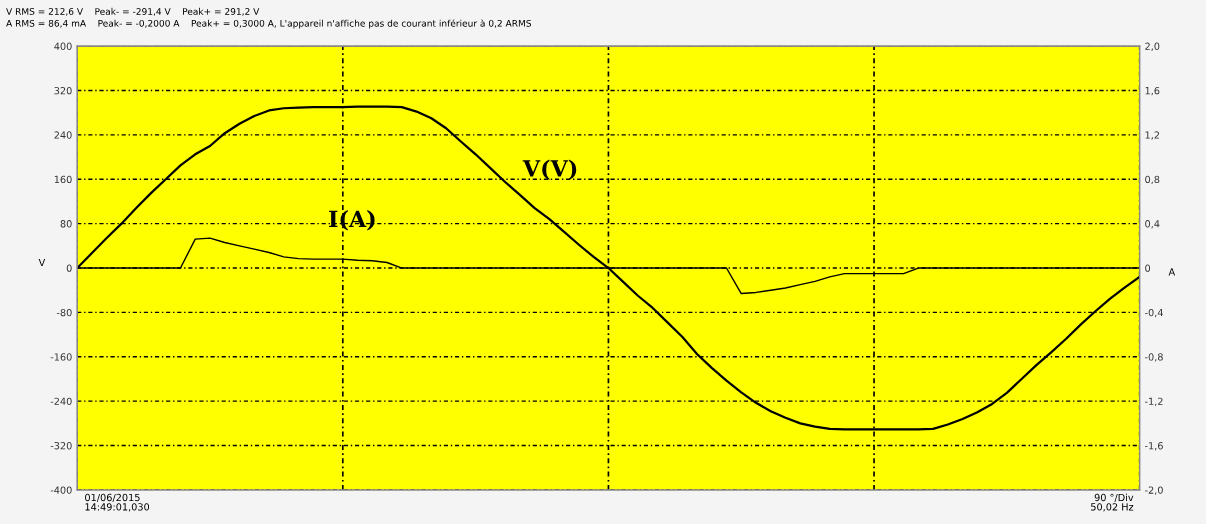 The width and height of the screenshot is (1206, 524). What do you see at coordinates (352, 220) in the screenshot?
I see `series-label: I(A)` at bounding box center [352, 220].